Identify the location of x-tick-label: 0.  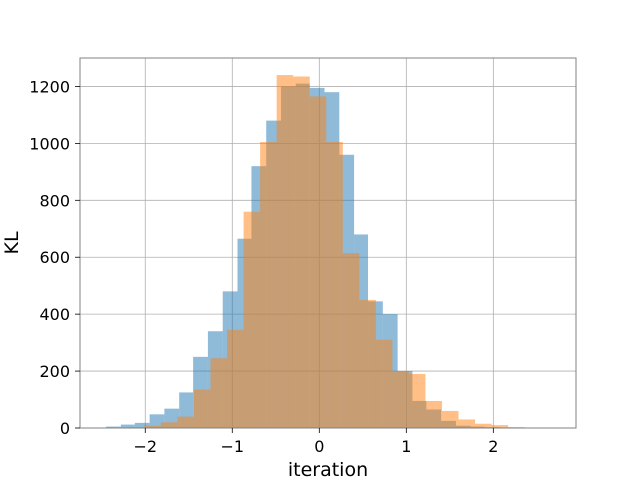
(319, 446).